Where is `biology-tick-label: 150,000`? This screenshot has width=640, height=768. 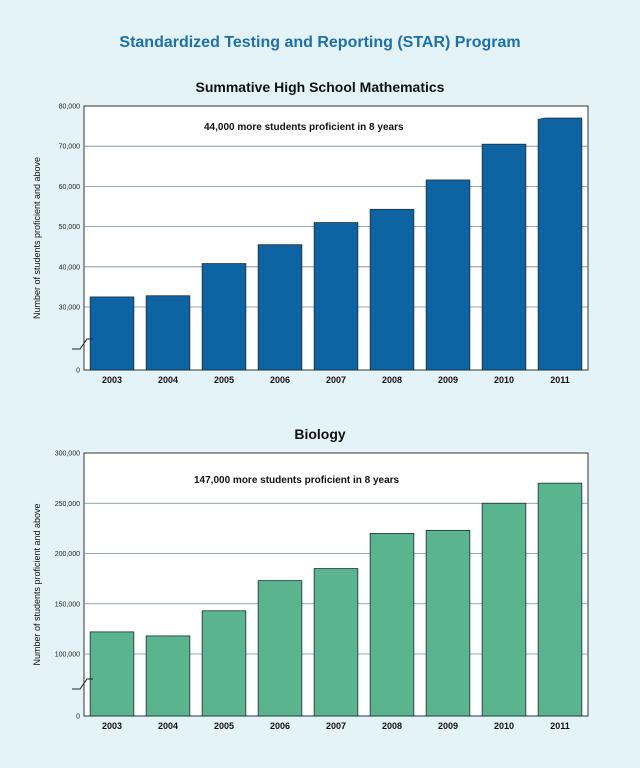 biology-tick-label: 150,000 is located at coordinates (67, 604).